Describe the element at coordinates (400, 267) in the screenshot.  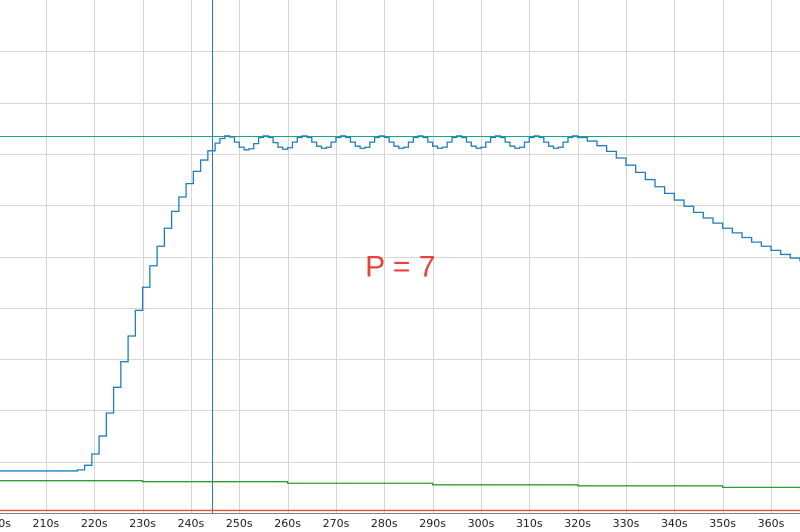
I see `annotation-label: P = 7` at that location.